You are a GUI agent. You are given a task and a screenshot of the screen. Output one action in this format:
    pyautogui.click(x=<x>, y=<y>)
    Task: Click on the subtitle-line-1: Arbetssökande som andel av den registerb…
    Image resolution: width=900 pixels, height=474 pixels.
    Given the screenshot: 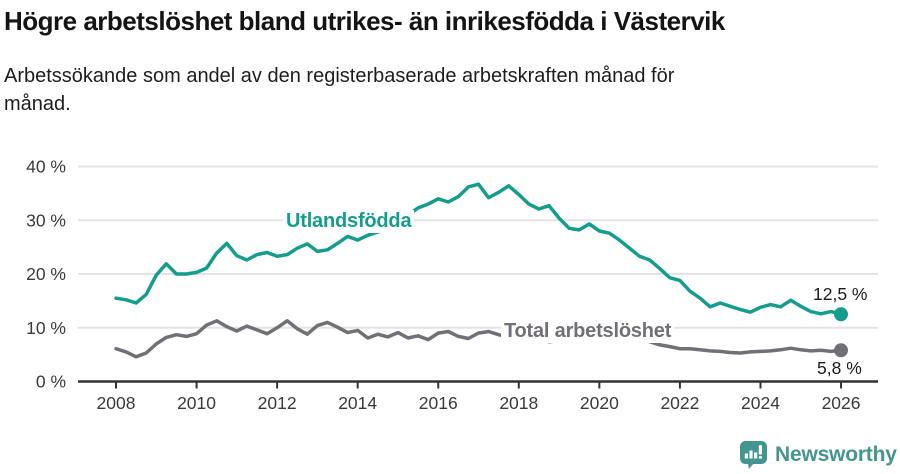 What is the action you would take?
    pyautogui.click(x=339, y=76)
    